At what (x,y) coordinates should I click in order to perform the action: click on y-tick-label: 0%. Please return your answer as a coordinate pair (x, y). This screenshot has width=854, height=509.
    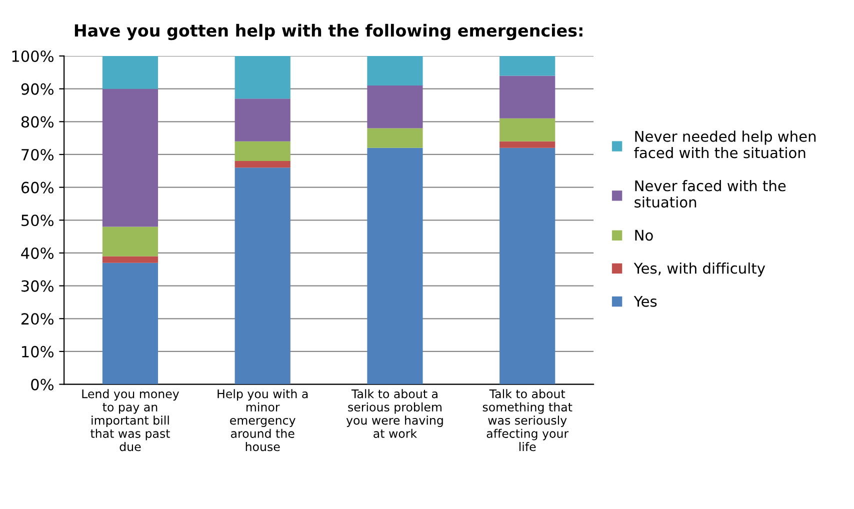
    Looking at the image, I should click on (42, 384).